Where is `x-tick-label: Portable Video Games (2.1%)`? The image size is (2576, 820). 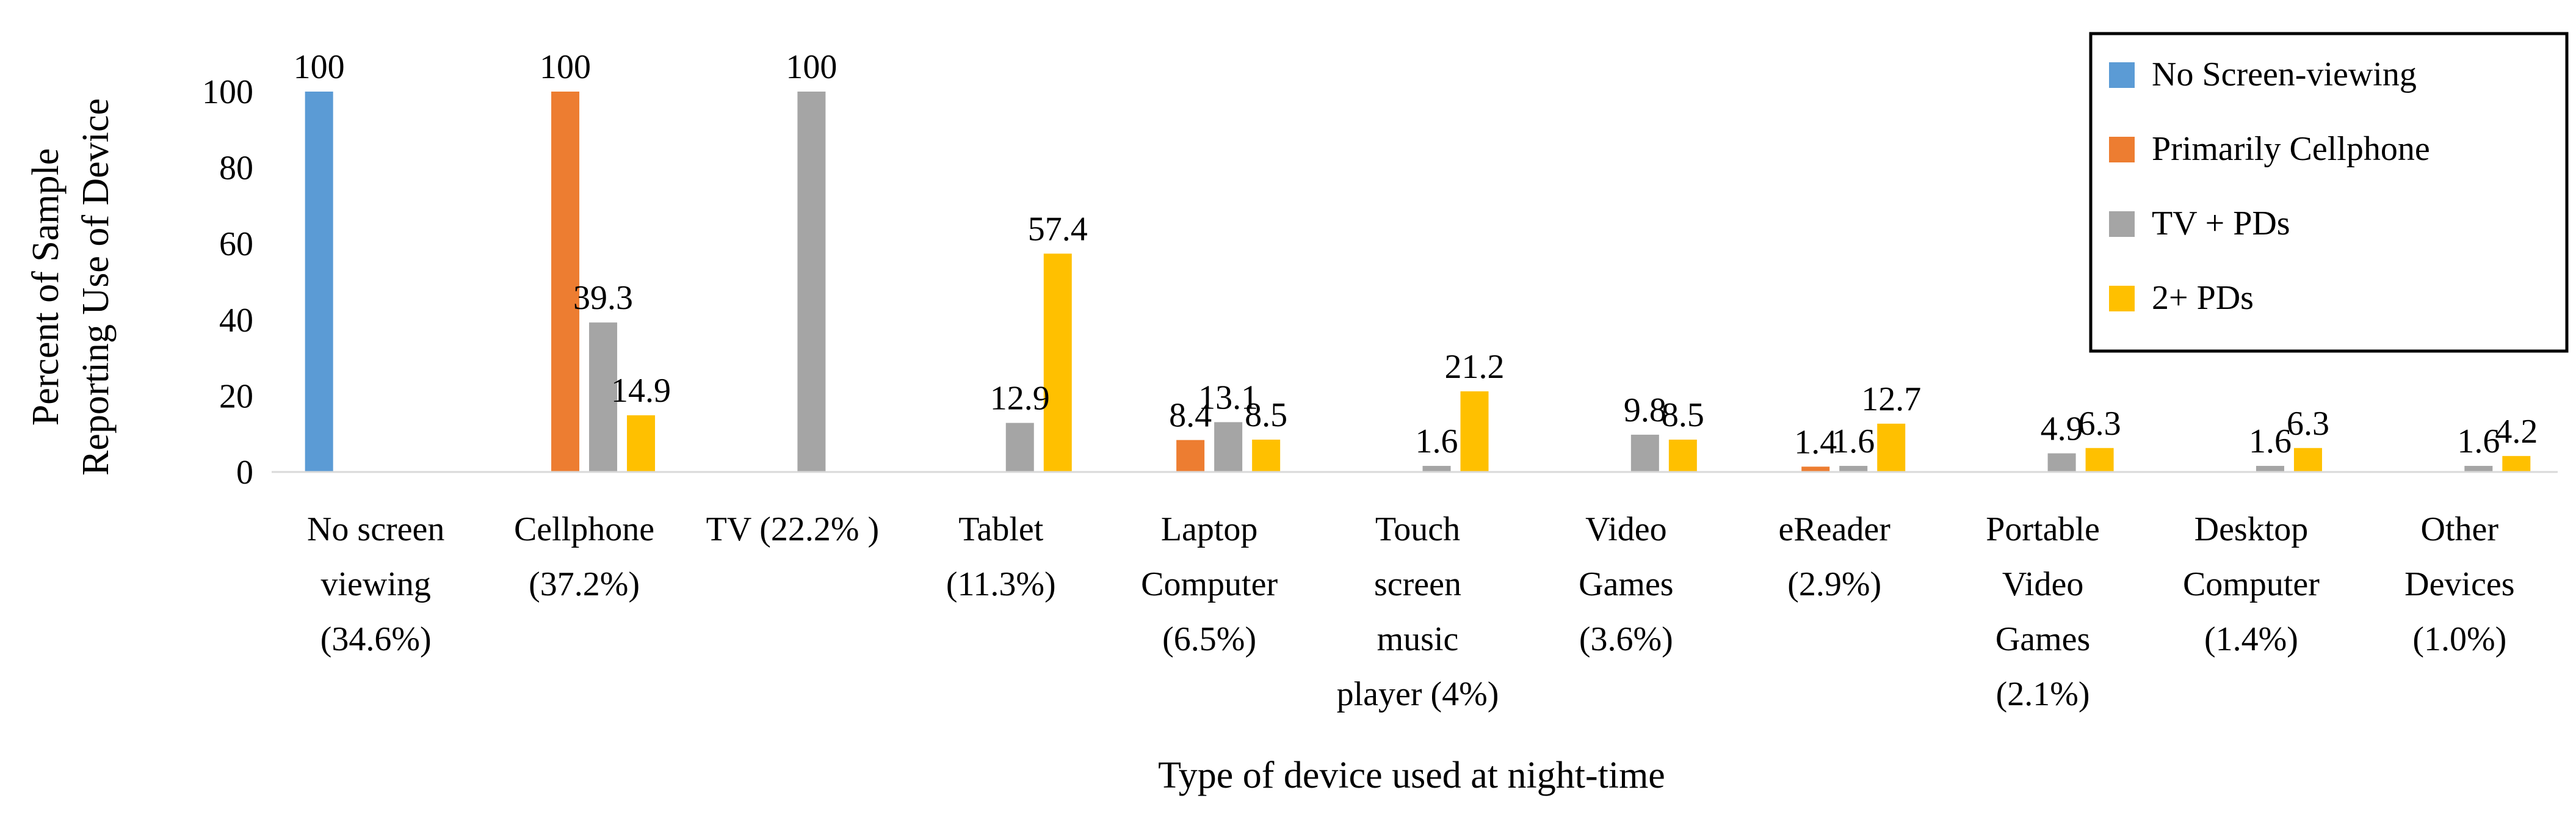
x-tick-label: Portable Video Games (2.1%) is located at coordinates (2043, 611).